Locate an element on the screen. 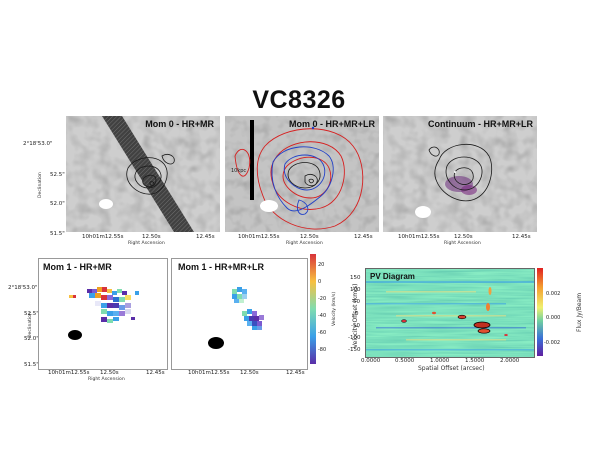 The height and width of the screenshot is (462, 598). pv-cbar-tick-0000: 0.000 is located at coordinates (553, 318).